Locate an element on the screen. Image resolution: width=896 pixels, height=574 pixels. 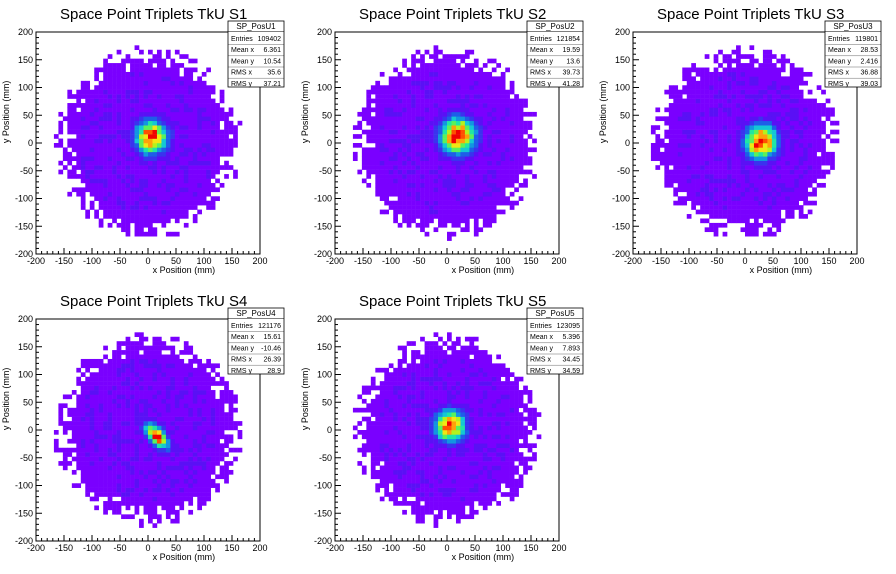
x-tick-label: -150 is located at coordinates (64, 261).